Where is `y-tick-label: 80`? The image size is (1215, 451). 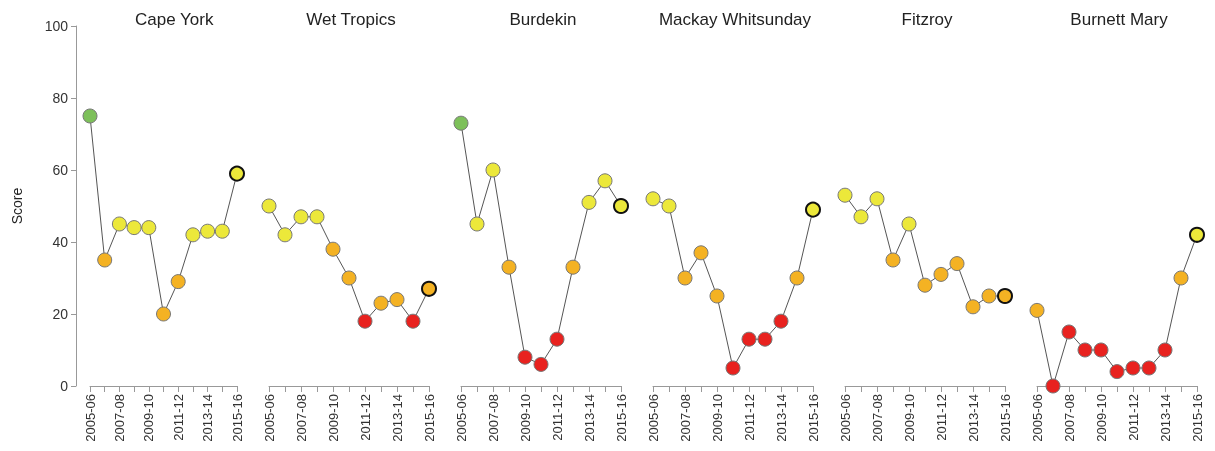
y-tick-label: 80 is located at coordinates (60, 98).